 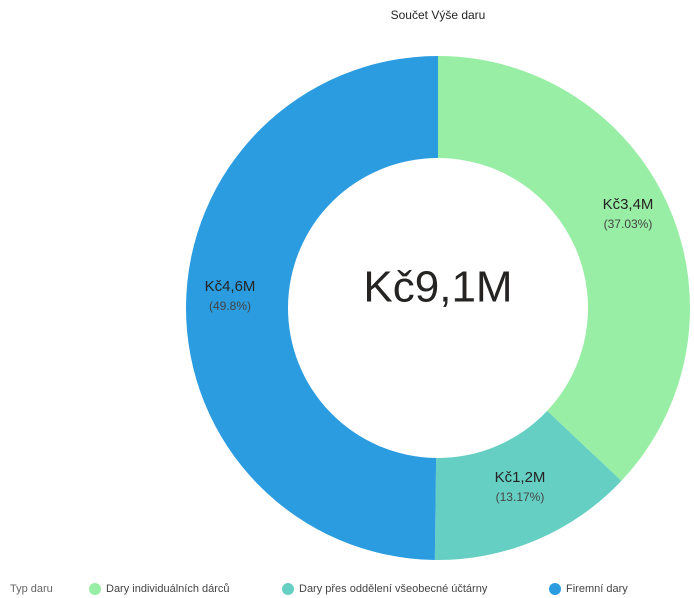 What do you see at coordinates (520, 497) in the screenshot?
I see `slice-percent-label: (13.17%)` at bounding box center [520, 497].